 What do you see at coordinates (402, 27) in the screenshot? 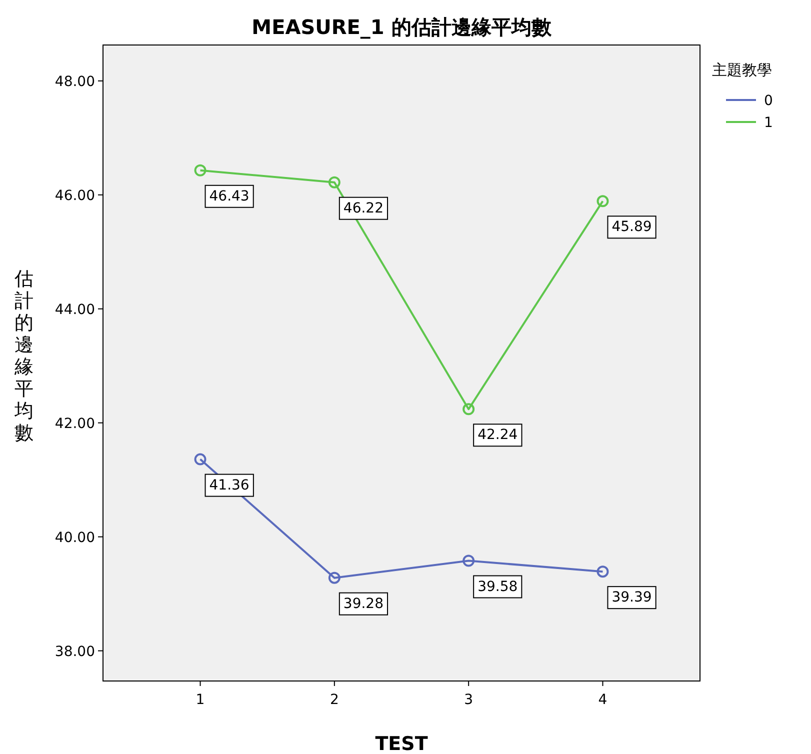
I see `chart-title: MEASURE_1 的估計邊緣平均數` at bounding box center [402, 27].